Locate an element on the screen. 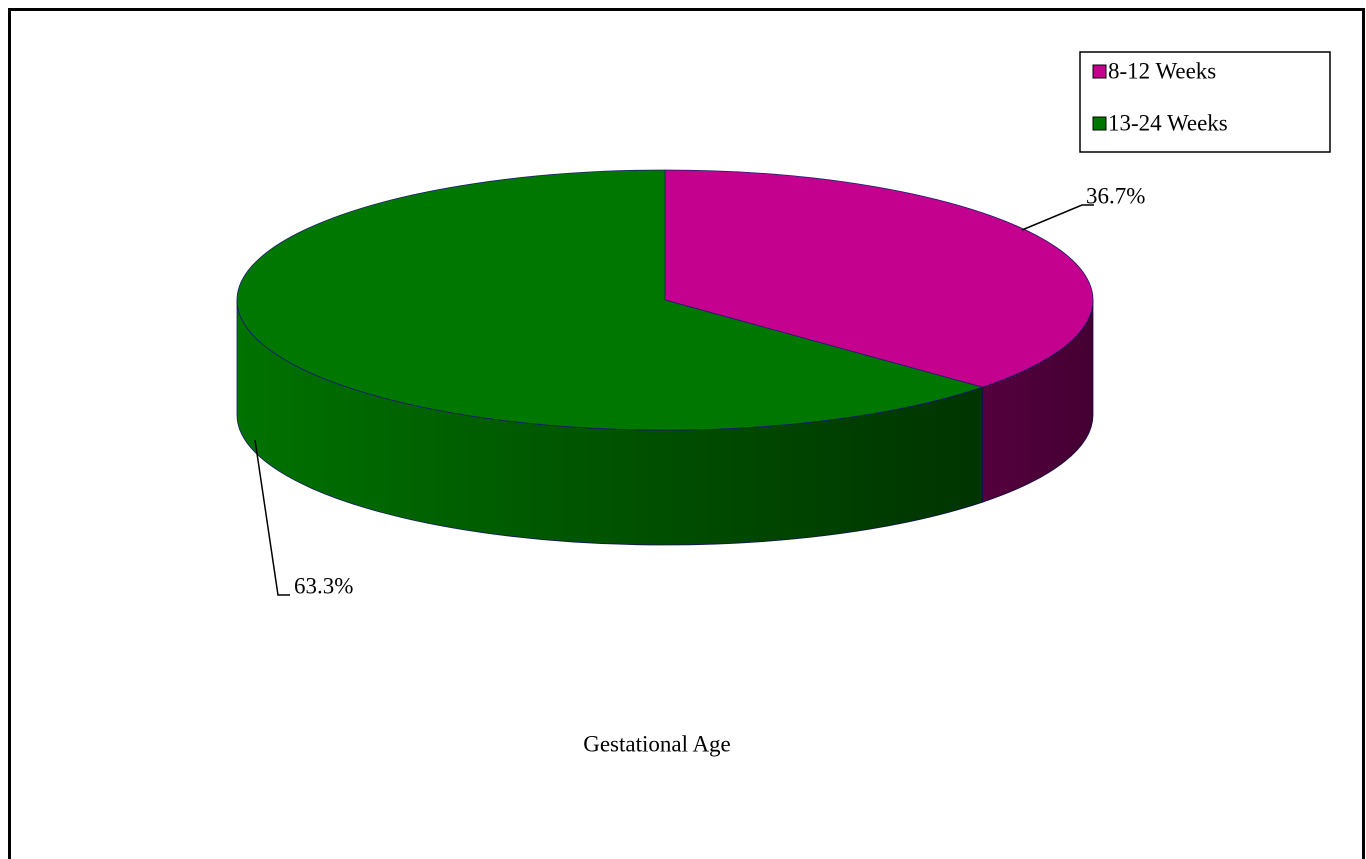  slice-side-shade is located at coordinates (1037, 401).